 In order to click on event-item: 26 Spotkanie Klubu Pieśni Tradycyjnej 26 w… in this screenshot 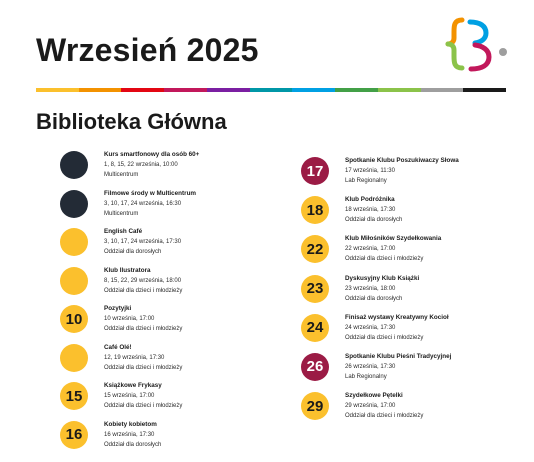, I will do `click(411, 371)`.